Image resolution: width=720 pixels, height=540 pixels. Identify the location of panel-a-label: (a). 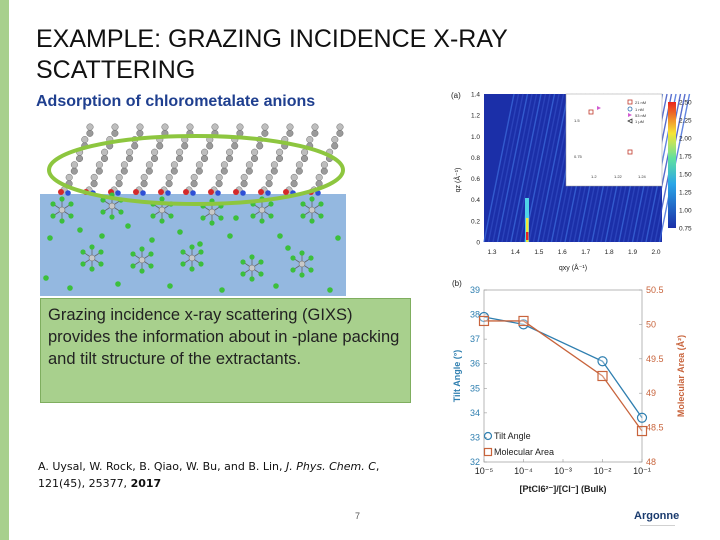
(456, 95).